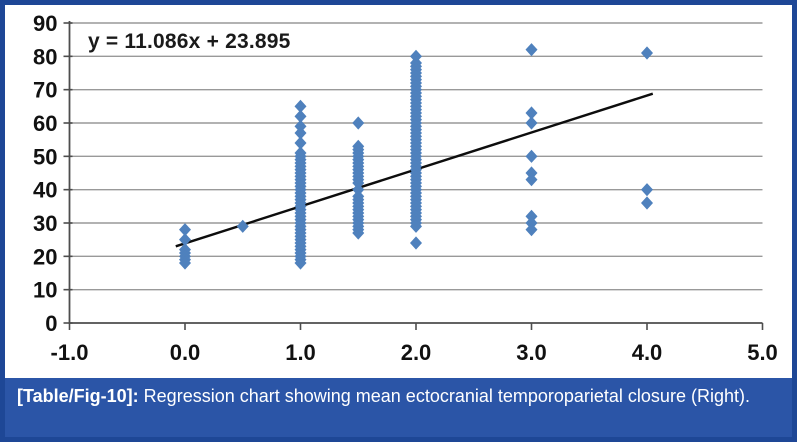 This screenshot has height=442, width=797. Describe the element at coordinates (78, 396) in the screenshot. I see `figure-caption-number: [Table/Fig-10]:` at that location.